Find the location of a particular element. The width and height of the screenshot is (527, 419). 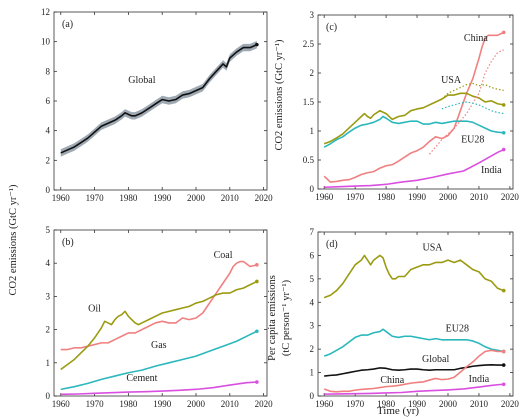

panel-d-endpoint-usa is located at coordinates (503, 290).